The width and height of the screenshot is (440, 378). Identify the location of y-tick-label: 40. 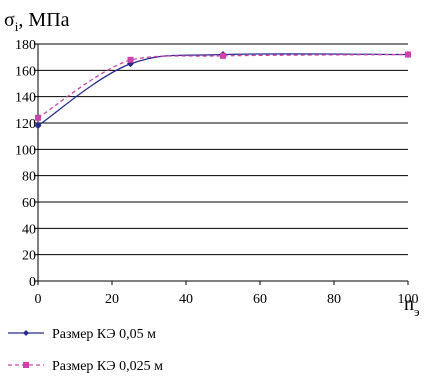
(29, 229).